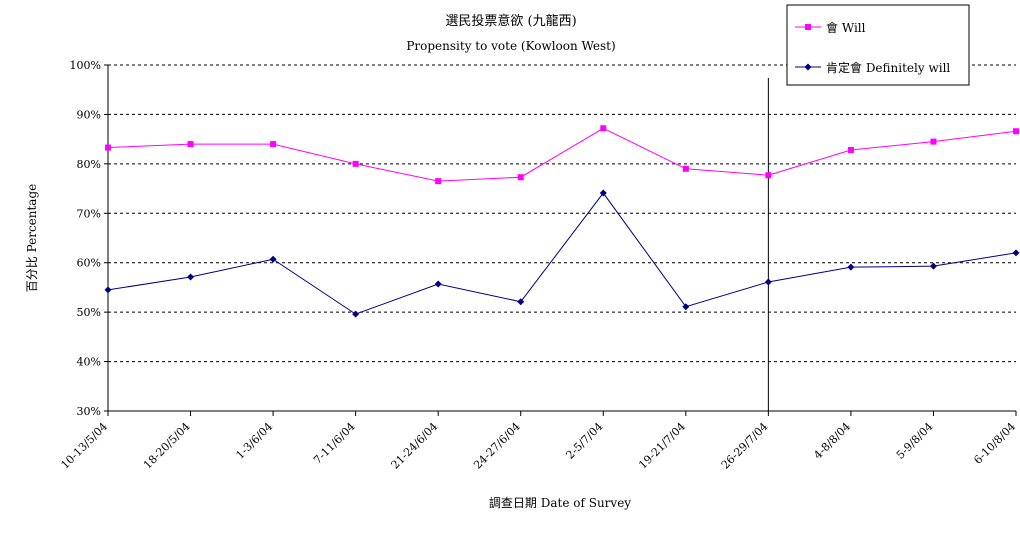  I want to click on x-tick-label: 24-27/6/04, so click(497, 446).